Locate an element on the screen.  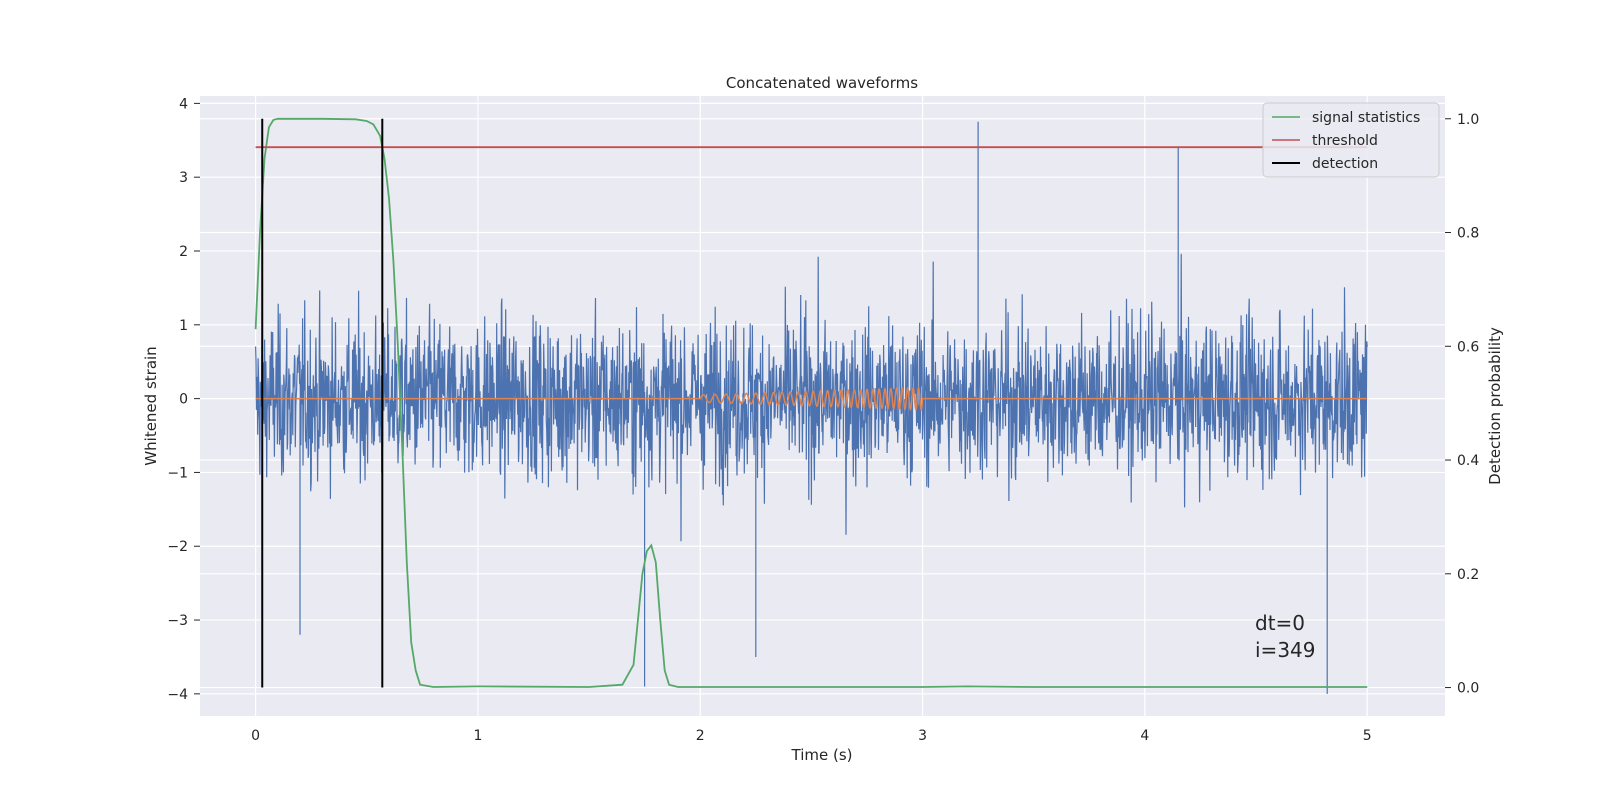
y-tick-label-right: 0.6 is located at coordinates (1468, 347).